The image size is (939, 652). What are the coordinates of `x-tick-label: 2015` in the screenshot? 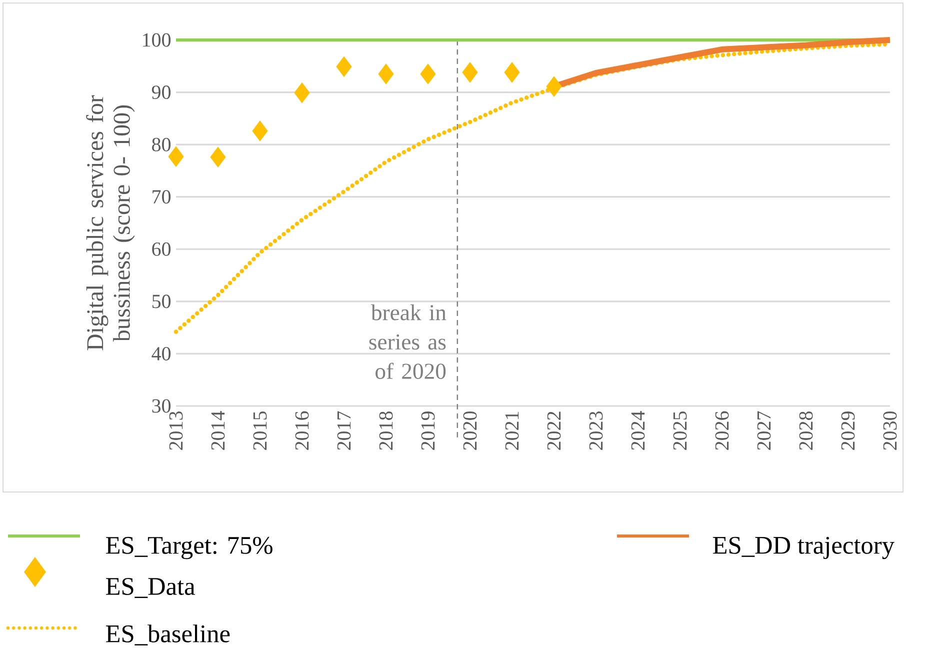 It's located at (260, 430).